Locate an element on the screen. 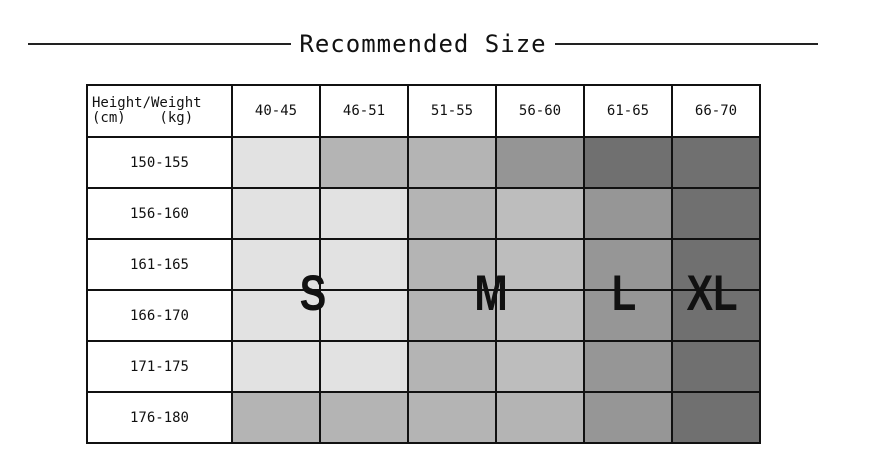 The image size is (881, 453). weight-header: 40-45 is located at coordinates (276, 111).